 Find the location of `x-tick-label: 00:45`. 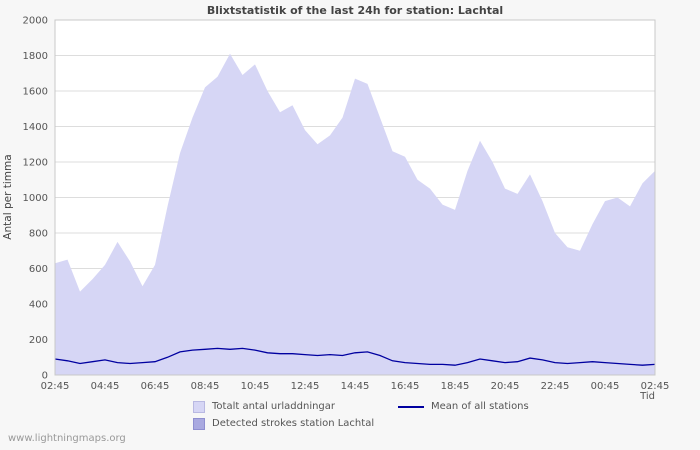

x-tick-label: 00:45 is located at coordinates (605, 386).